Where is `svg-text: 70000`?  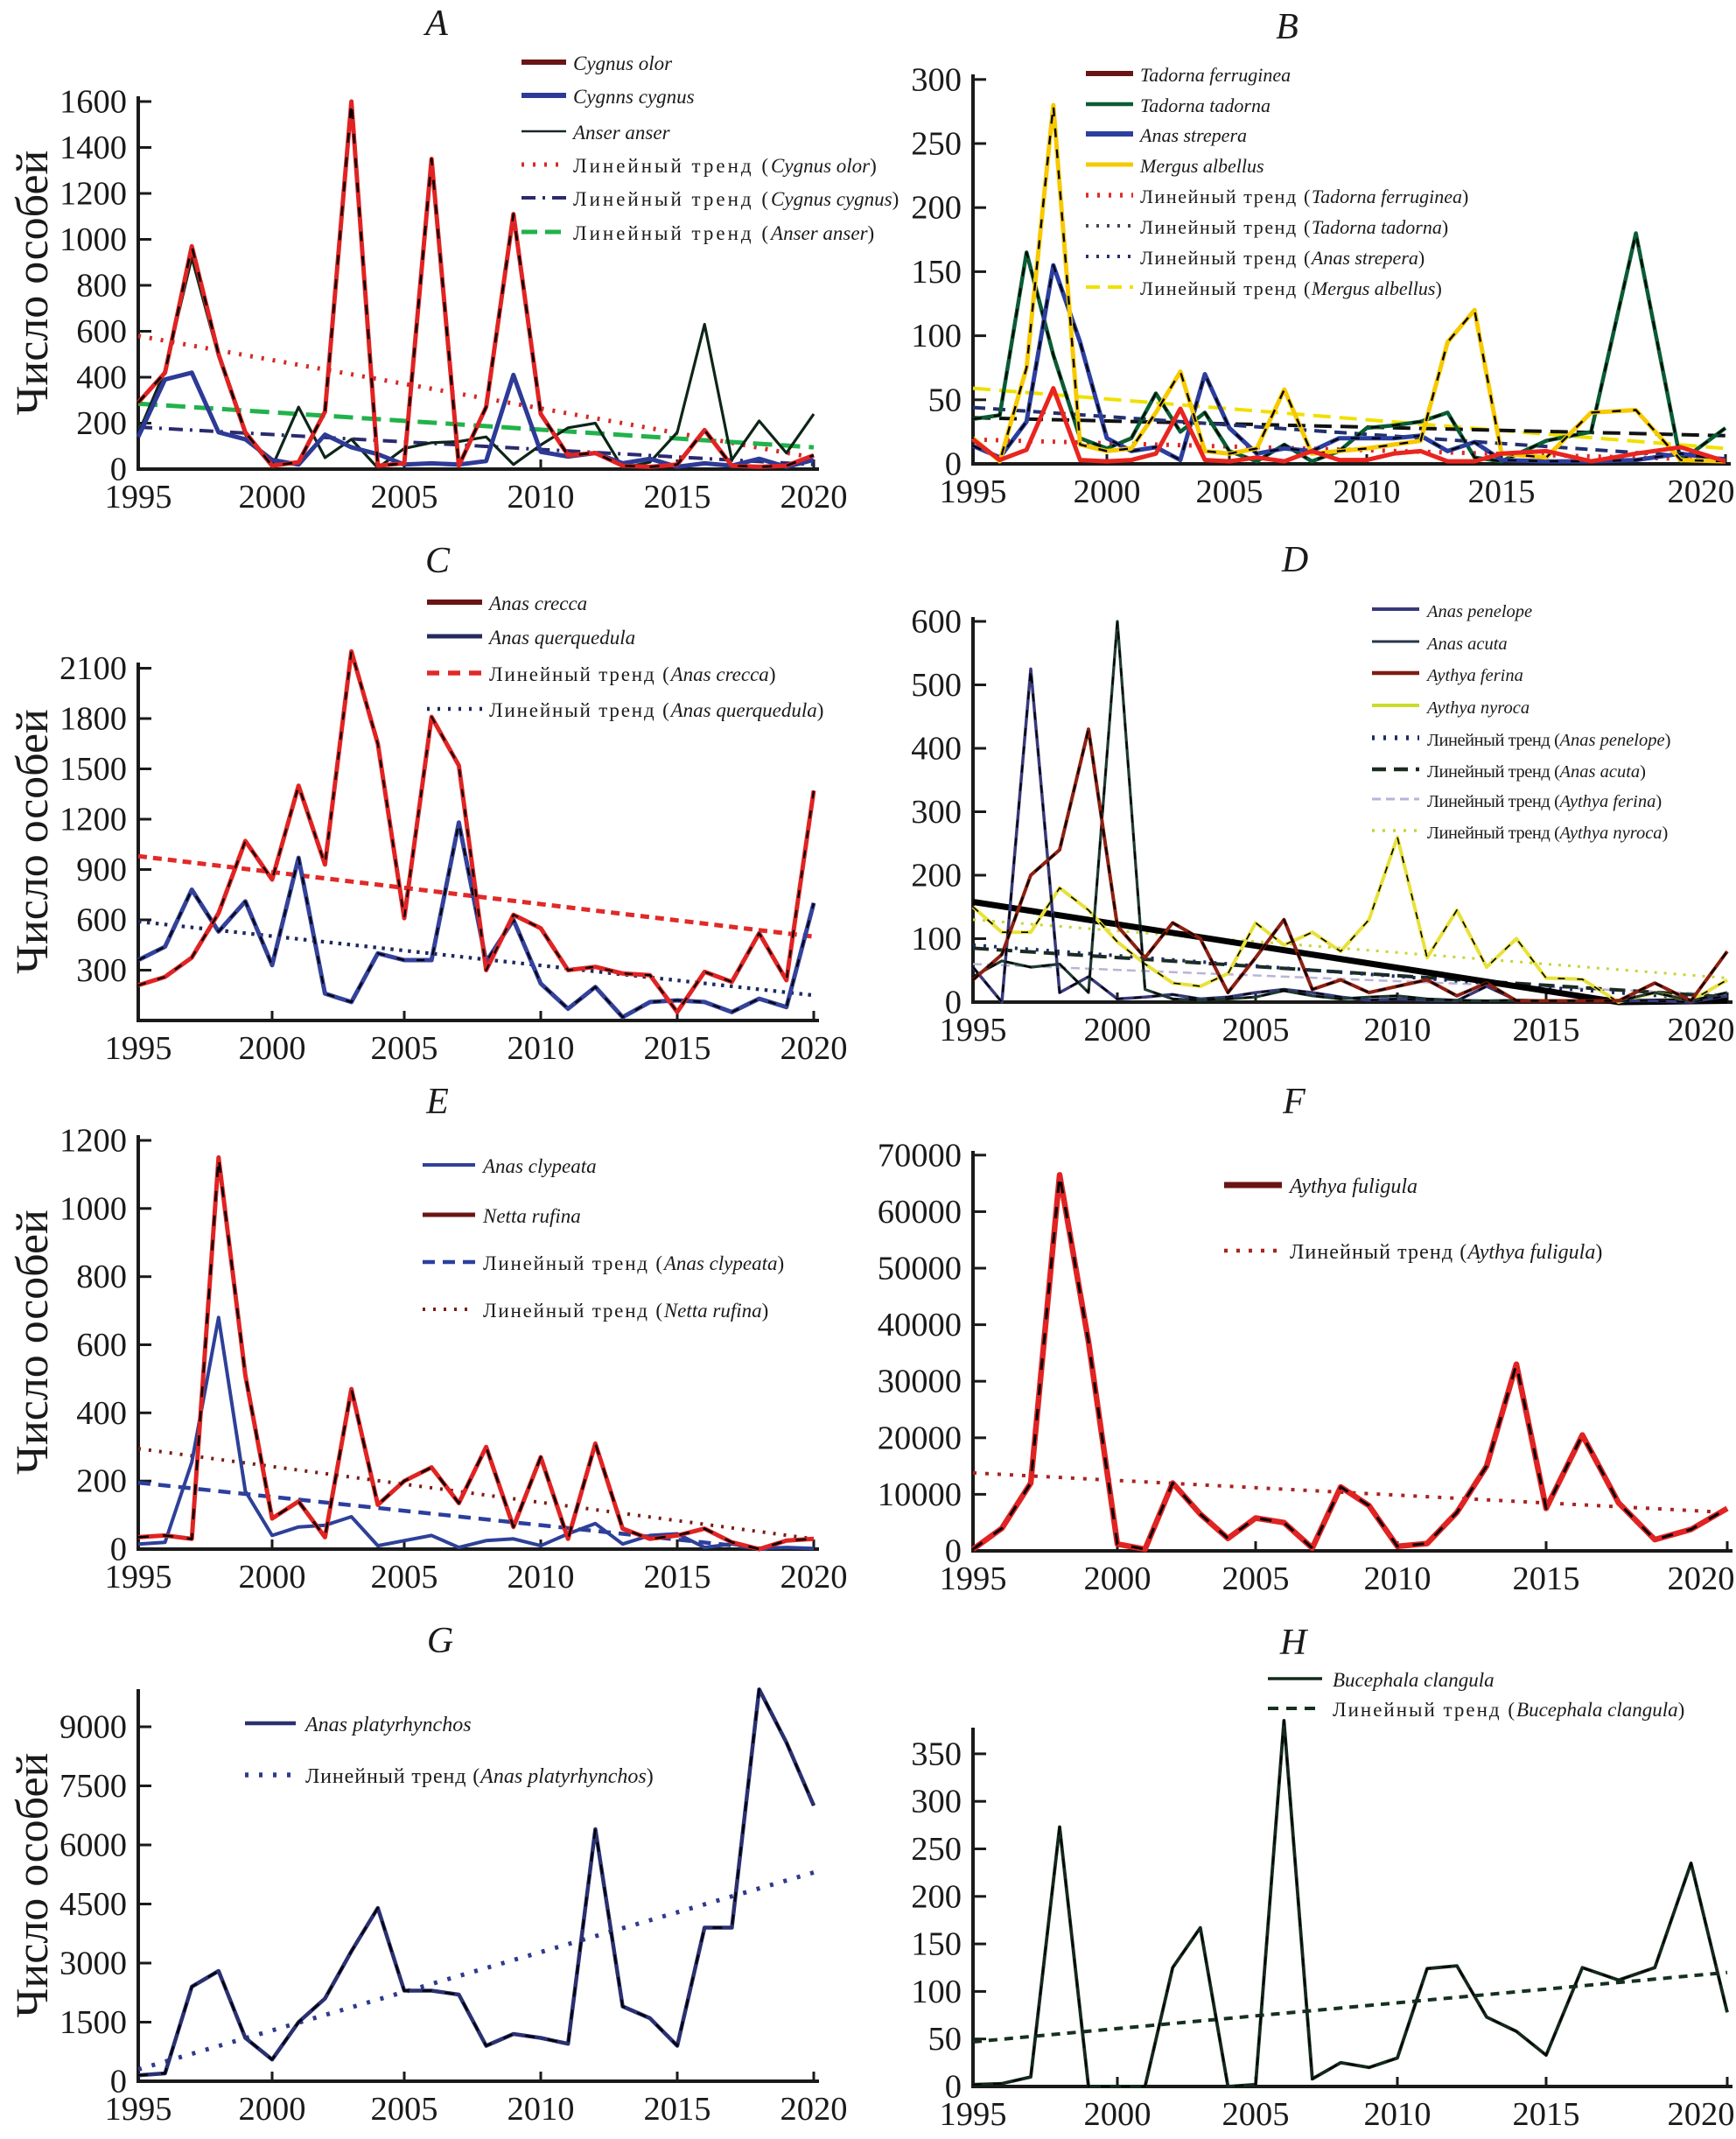 svg-text: 70000 is located at coordinates (920, 1155).